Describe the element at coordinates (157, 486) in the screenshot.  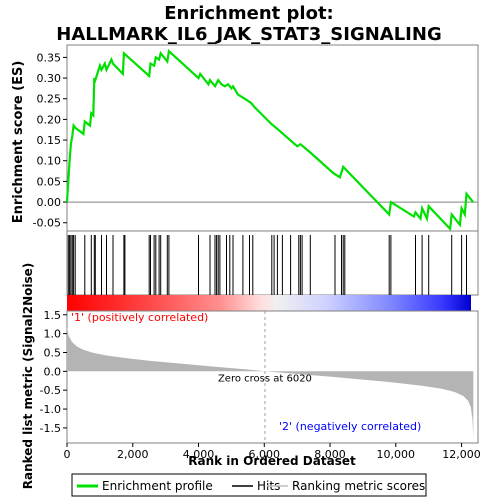
I see `legend-enrichment-label: Enrichment profile` at that location.